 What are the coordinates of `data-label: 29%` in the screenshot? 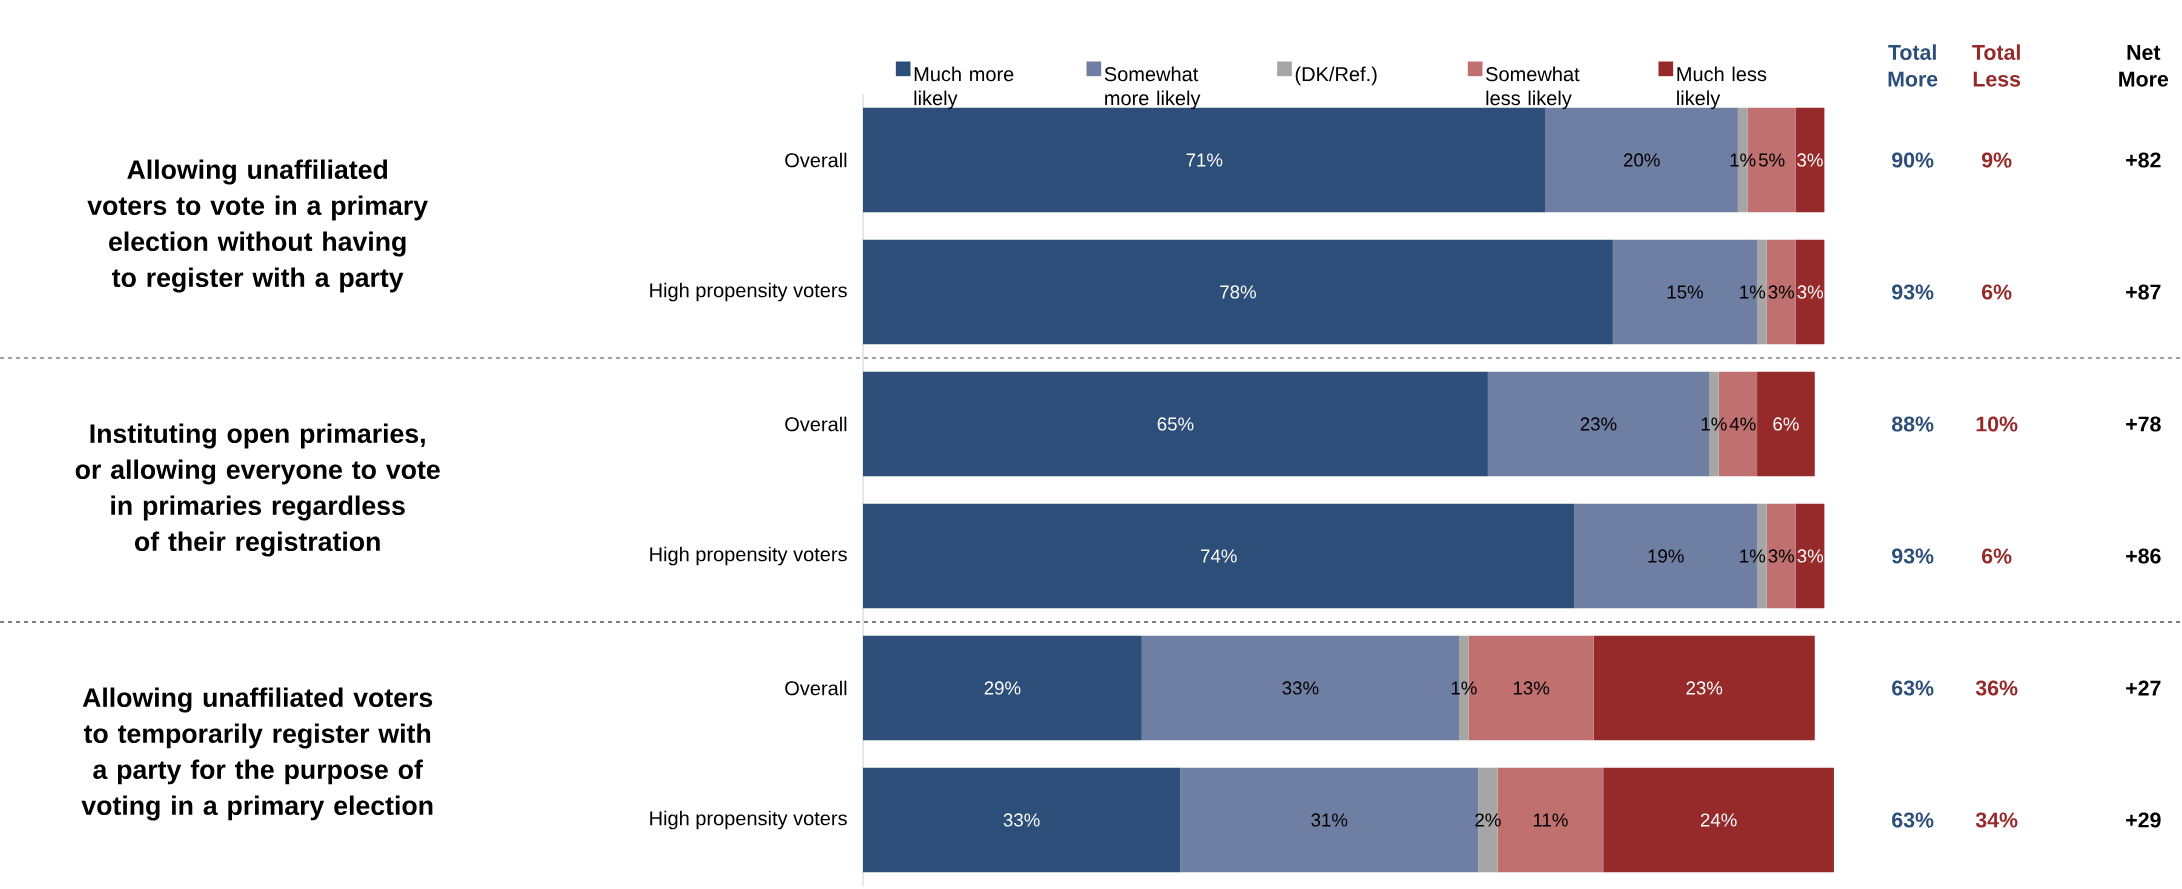 It's located at (1002, 688).